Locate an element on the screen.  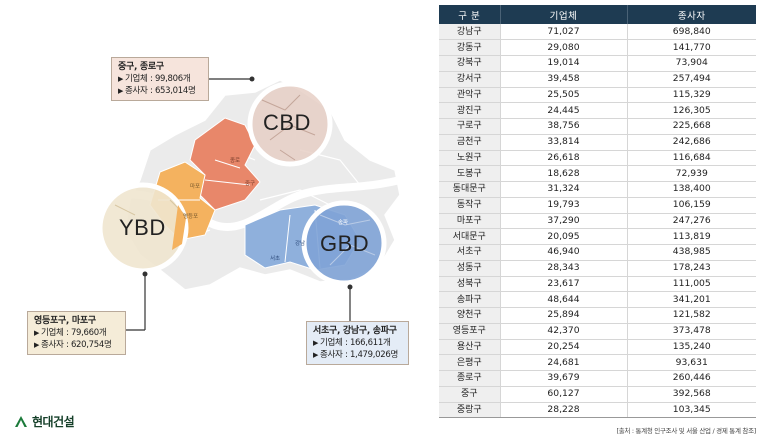
cell-employees: 135,240 is located at coordinates (691, 347).